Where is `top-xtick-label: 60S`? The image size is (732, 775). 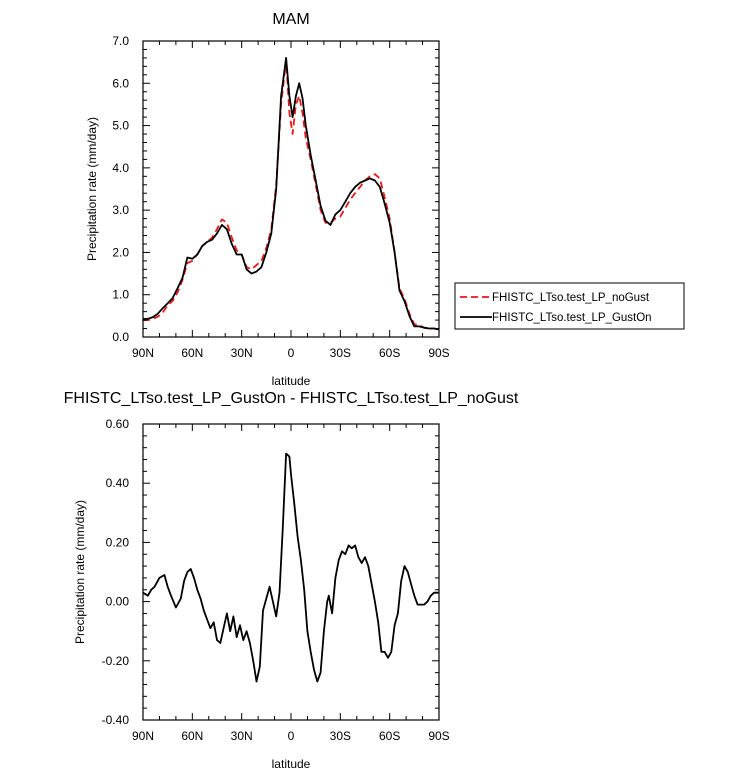
top-xtick-label: 60S is located at coordinates (389, 353).